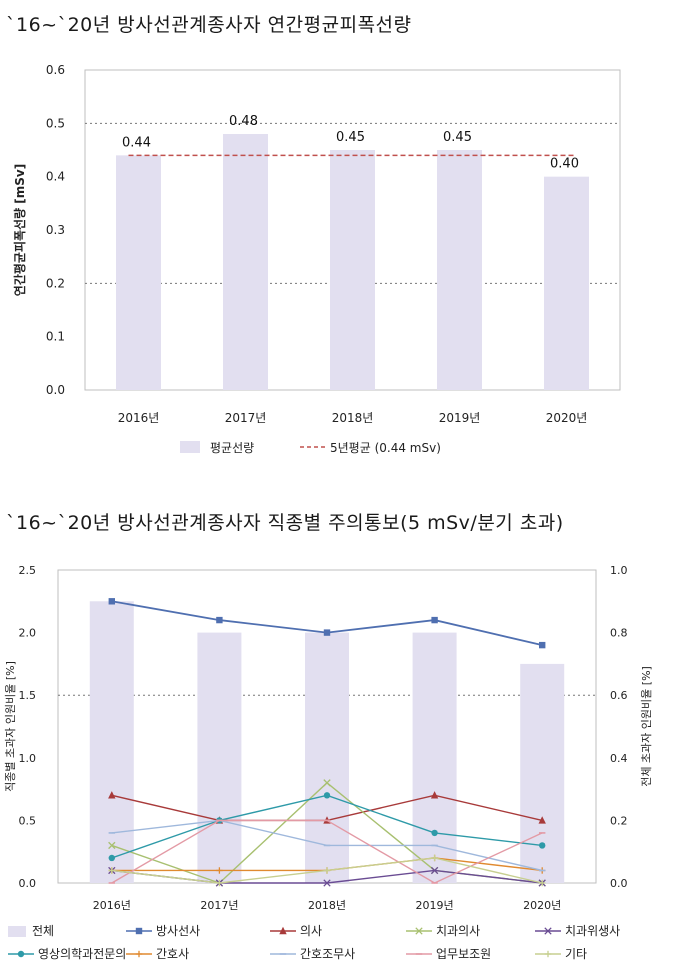 Image resolution: width=680 pixels, height=973 pixels. What do you see at coordinates (139, 418) in the screenshot?
I see `x-tick-label: 2016년` at bounding box center [139, 418].